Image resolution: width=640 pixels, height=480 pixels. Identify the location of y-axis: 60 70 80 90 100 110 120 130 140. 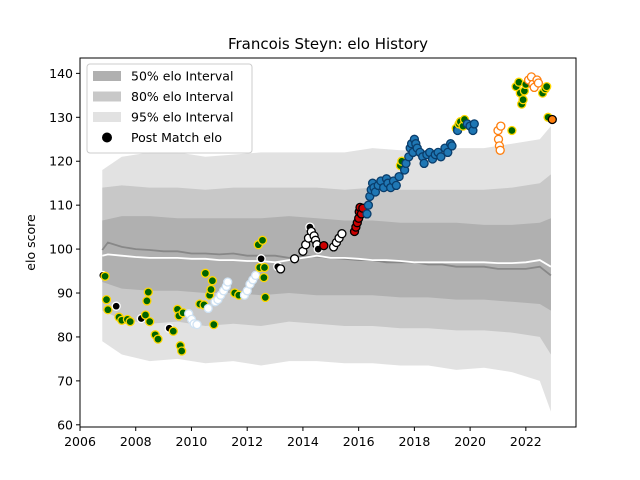
(64, 249).